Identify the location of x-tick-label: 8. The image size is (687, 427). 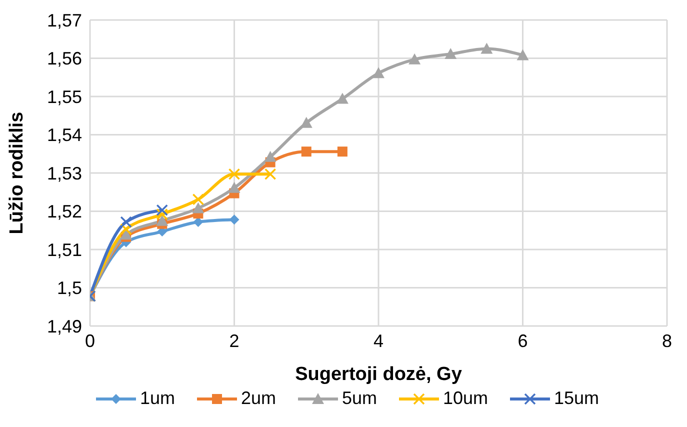
(667, 340).